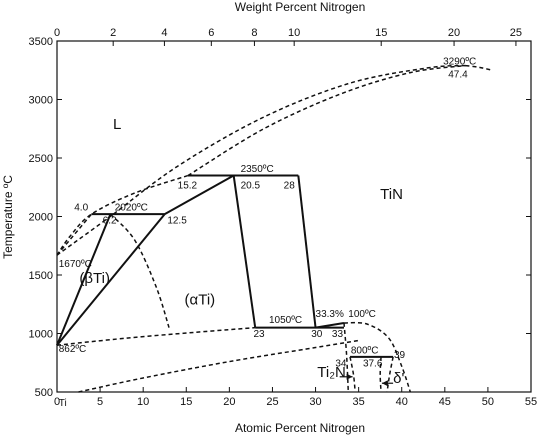 Image resolution: width=540 pixels, height=435 pixels. I want to click on top-tick-label: 25, so click(516, 33).